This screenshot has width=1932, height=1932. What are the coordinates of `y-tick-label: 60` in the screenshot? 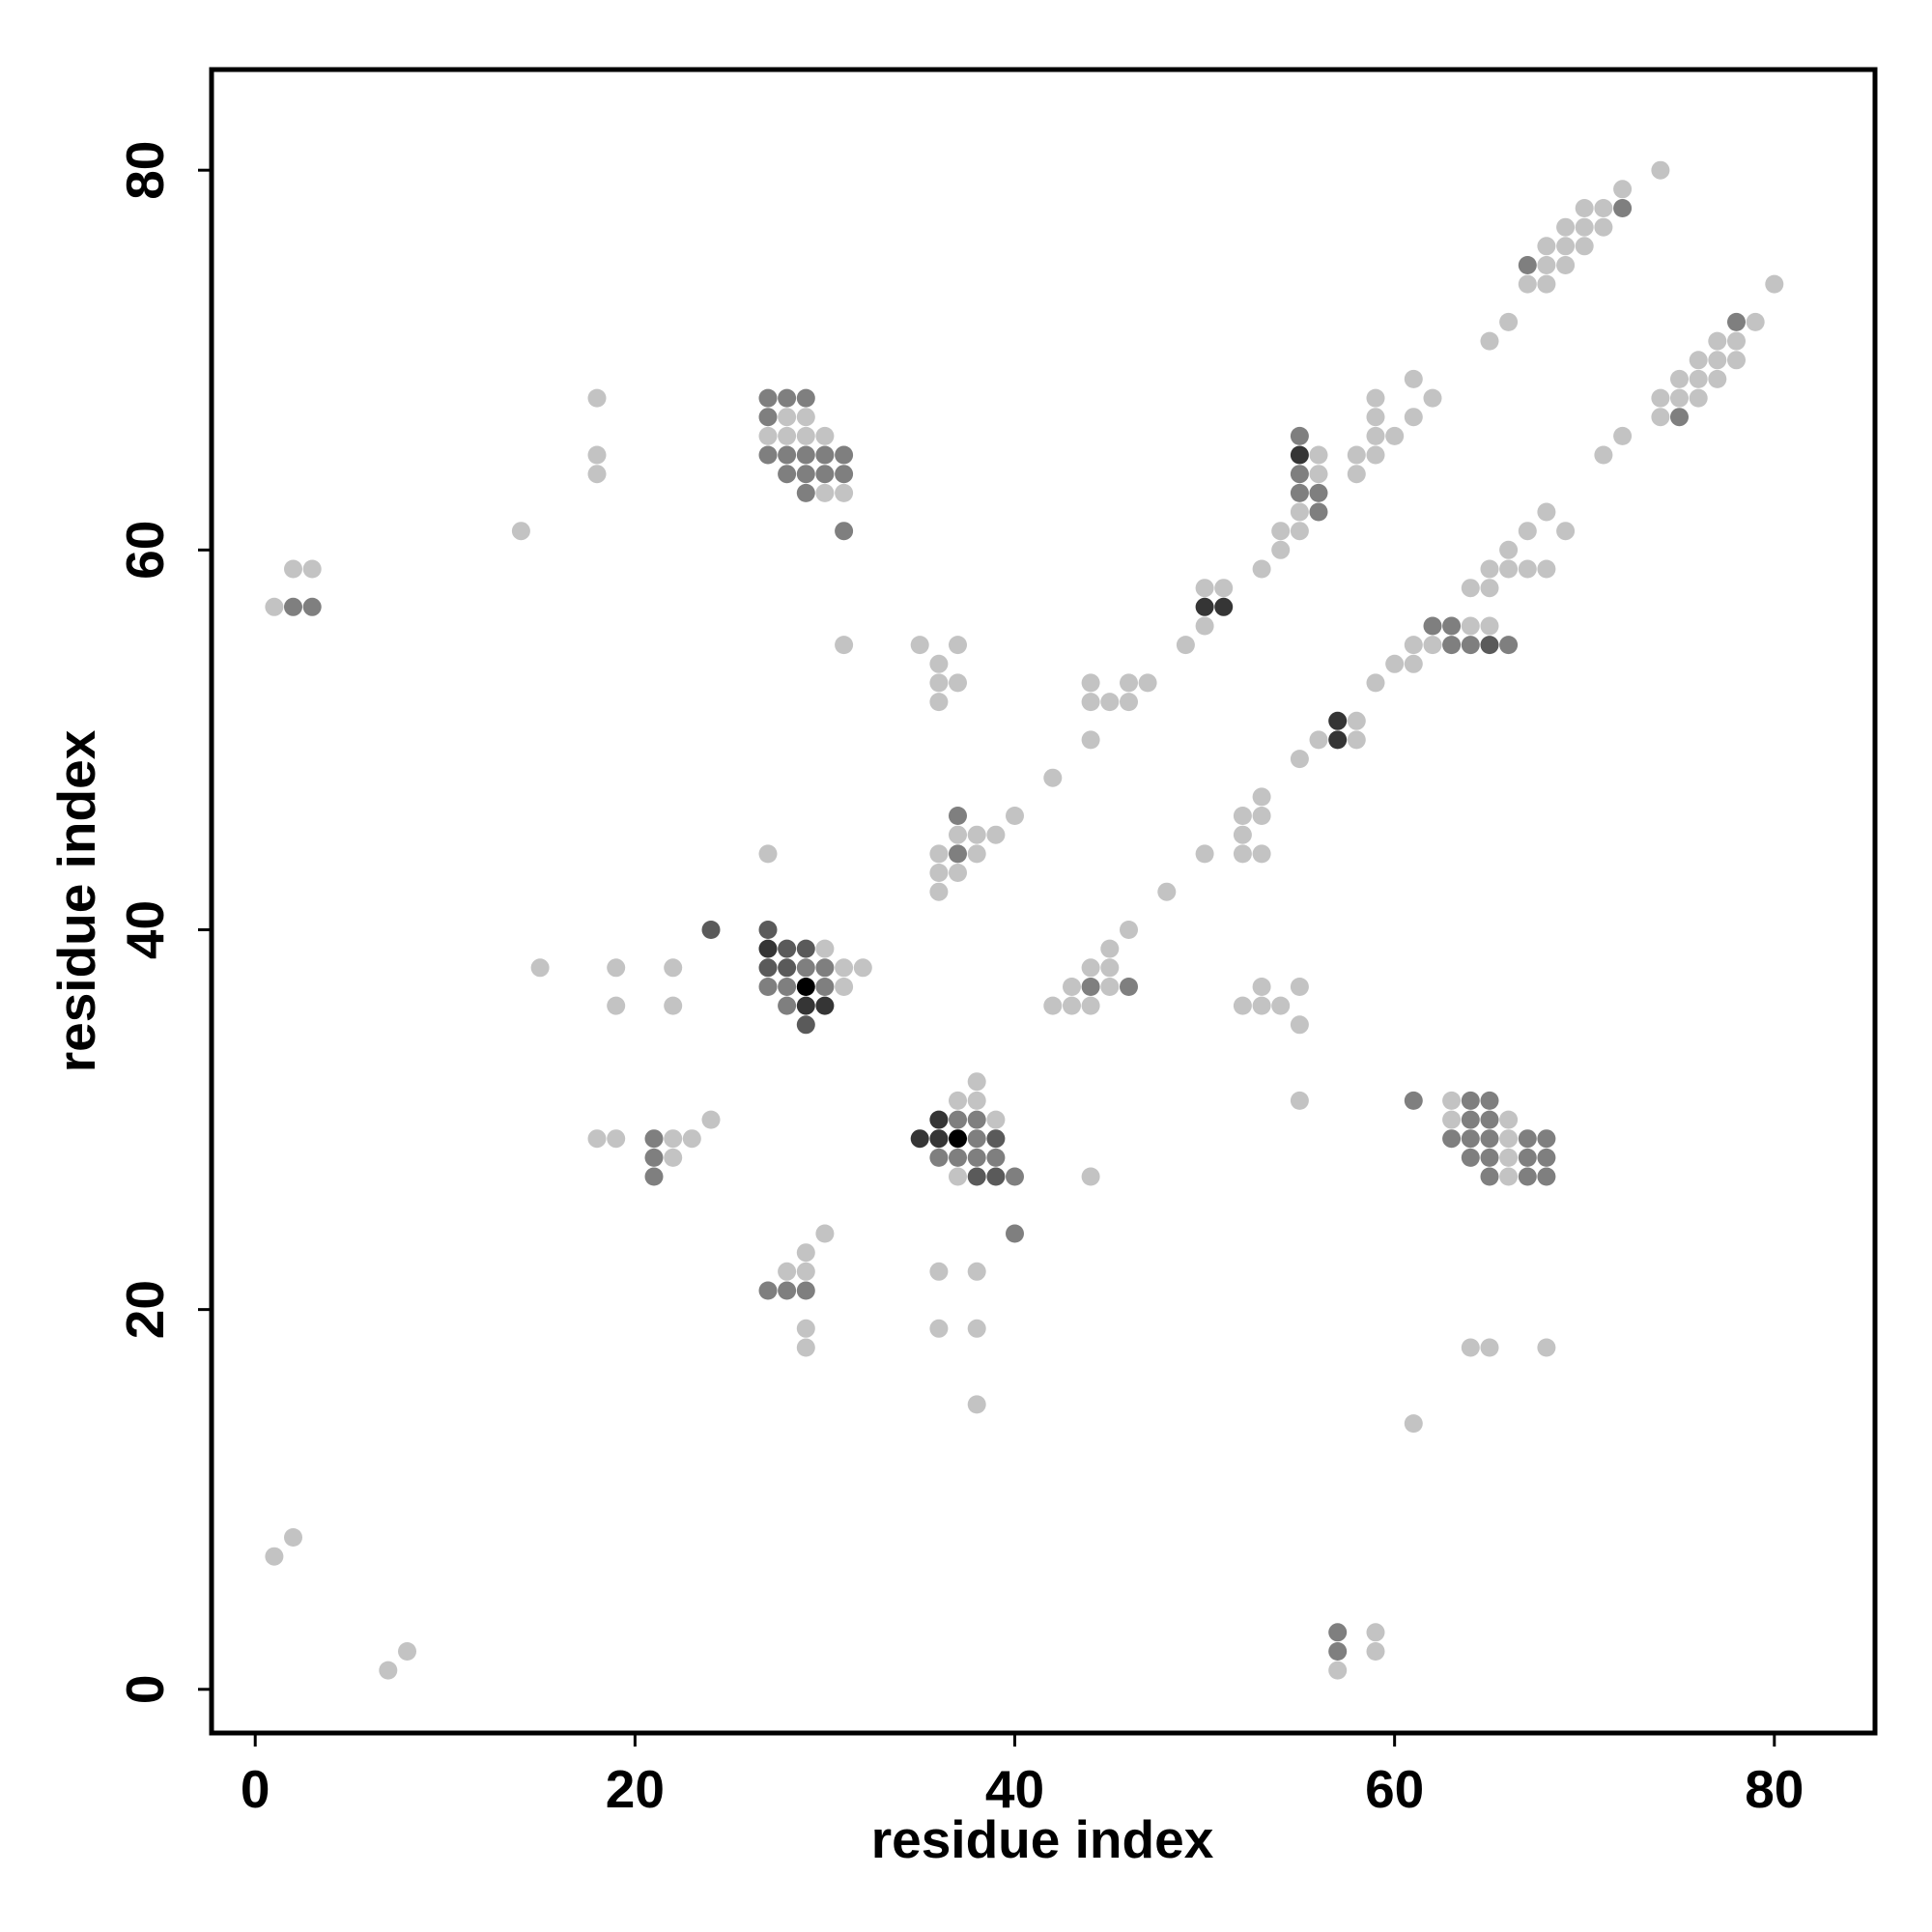 It's located at (145, 550).